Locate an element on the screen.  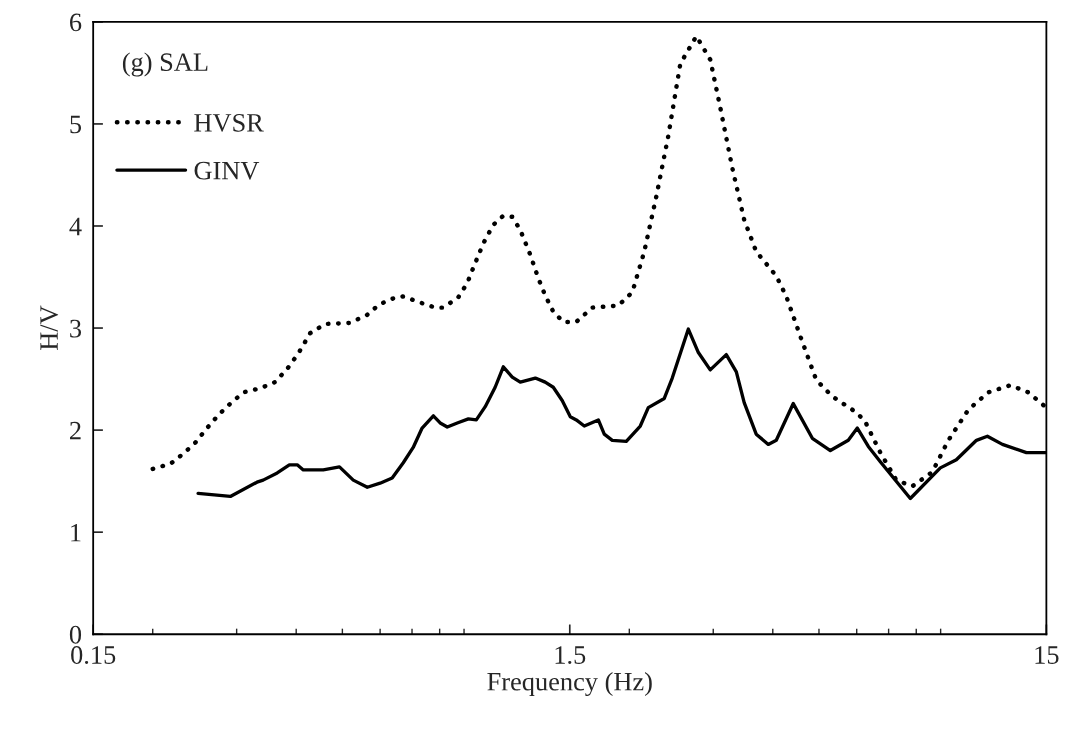
y-tick-label: 6 is located at coordinates (76, 22).